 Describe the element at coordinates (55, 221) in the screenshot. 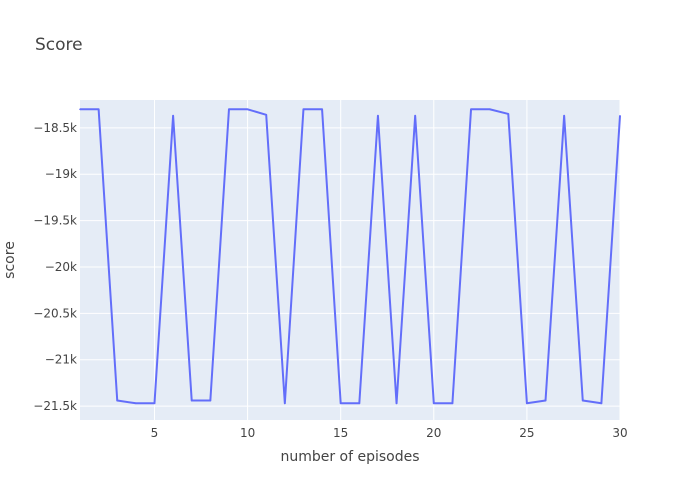

I see `y-tick-label: −19.5k` at that location.